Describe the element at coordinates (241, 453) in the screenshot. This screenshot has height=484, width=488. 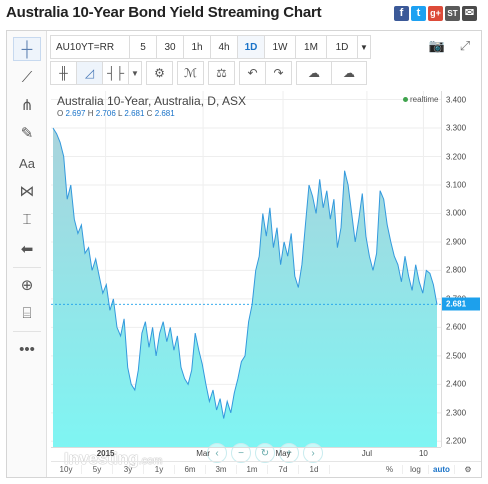
I see `zoom-out-icon: −` at that location.